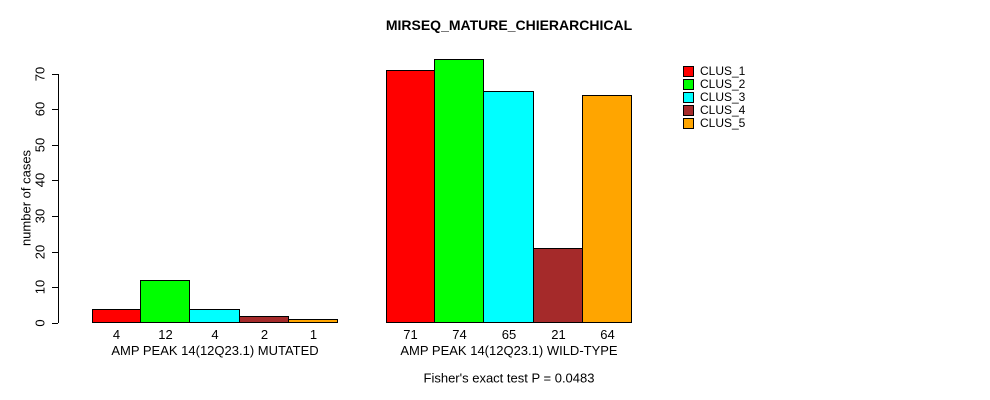 The height and width of the screenshot is (400, 990). I want to click on bar-value-label: 2, so click(264, 334).